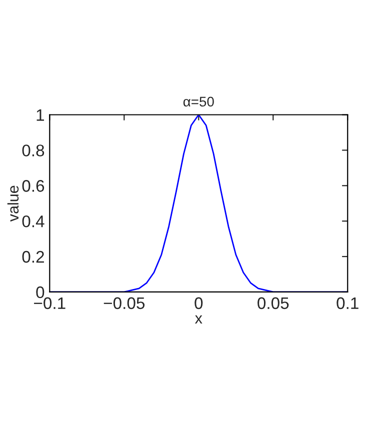  I want to click on chart-title: α=50, so click(198, 101).